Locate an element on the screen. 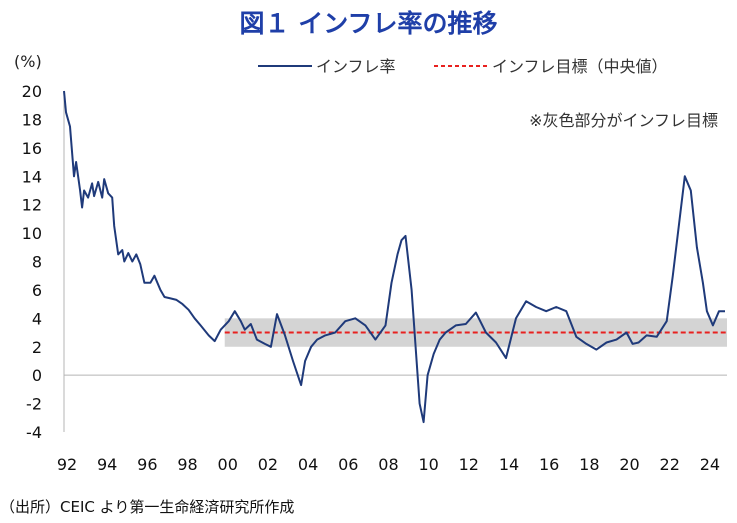 The height and width of the screenshot is (523, 737). y-tick-label: 4 is located at coordinates (37, 318).